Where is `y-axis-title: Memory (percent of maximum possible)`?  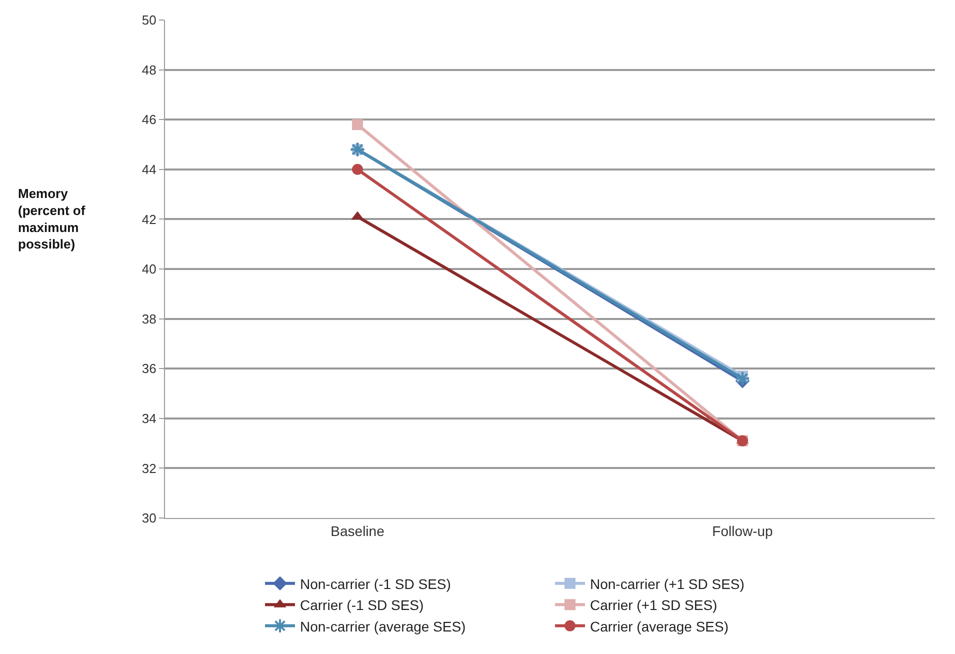 y-axis-title: Memory (percent of maximum possible) is located at coordinates (52, 219).